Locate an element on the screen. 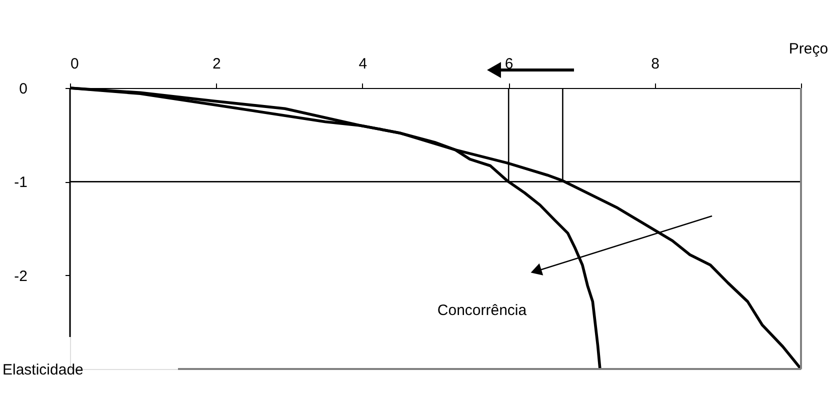 The width and height of the screenshot is (834, 407). y-tick-label: -1 is located at coordinates (21, 183).